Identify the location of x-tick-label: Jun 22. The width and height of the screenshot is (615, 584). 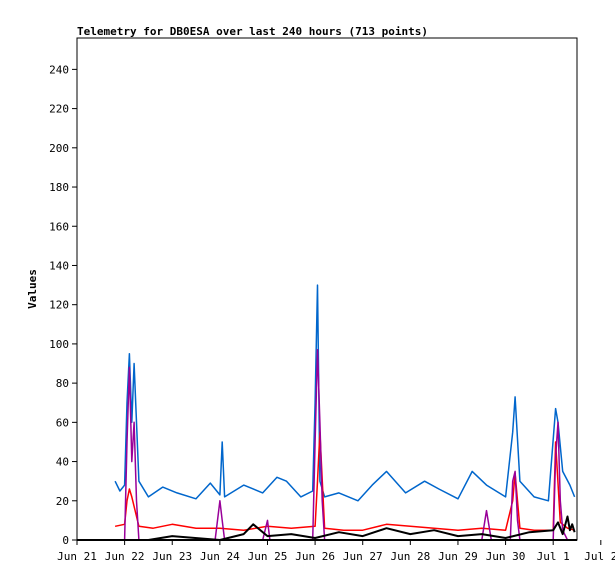
(125, 556).